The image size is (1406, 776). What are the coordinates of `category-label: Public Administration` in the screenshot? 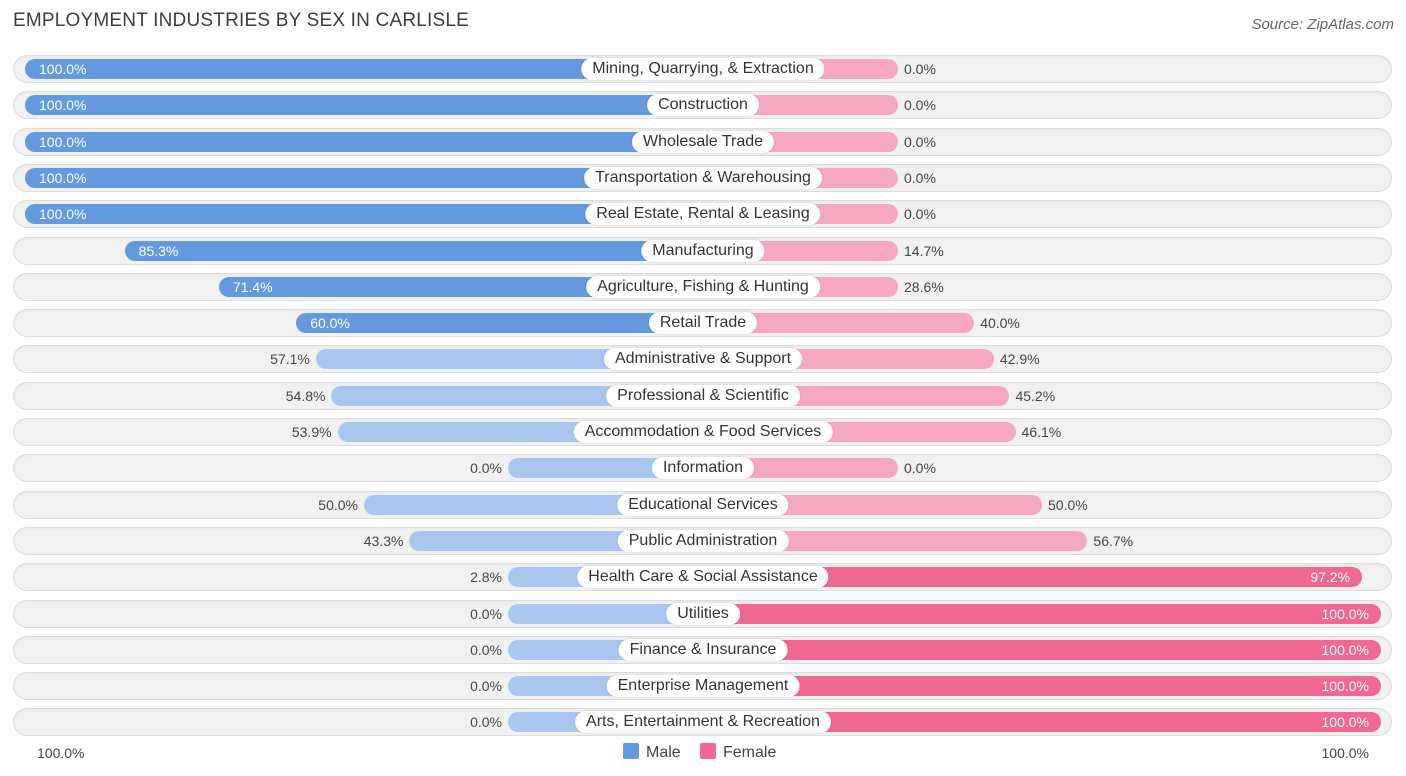 It's located at (703, 540).